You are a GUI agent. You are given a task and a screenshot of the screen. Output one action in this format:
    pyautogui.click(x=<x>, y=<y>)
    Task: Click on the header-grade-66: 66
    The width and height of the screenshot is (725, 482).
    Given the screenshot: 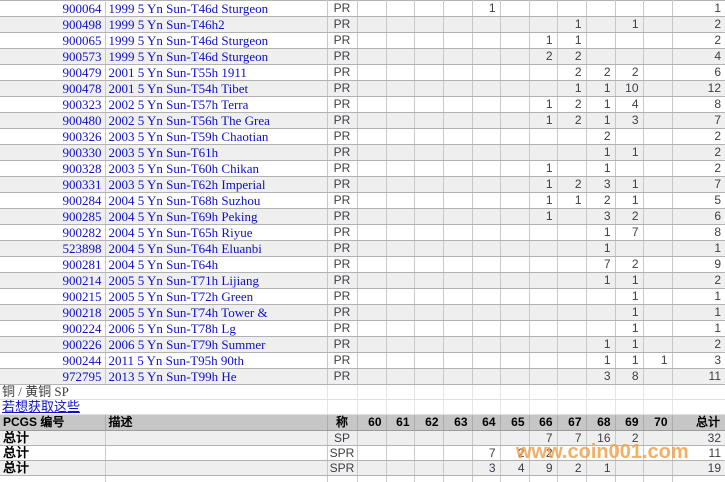 What is the action you would take?
    pyautogui.click(x=543, y=422)
    